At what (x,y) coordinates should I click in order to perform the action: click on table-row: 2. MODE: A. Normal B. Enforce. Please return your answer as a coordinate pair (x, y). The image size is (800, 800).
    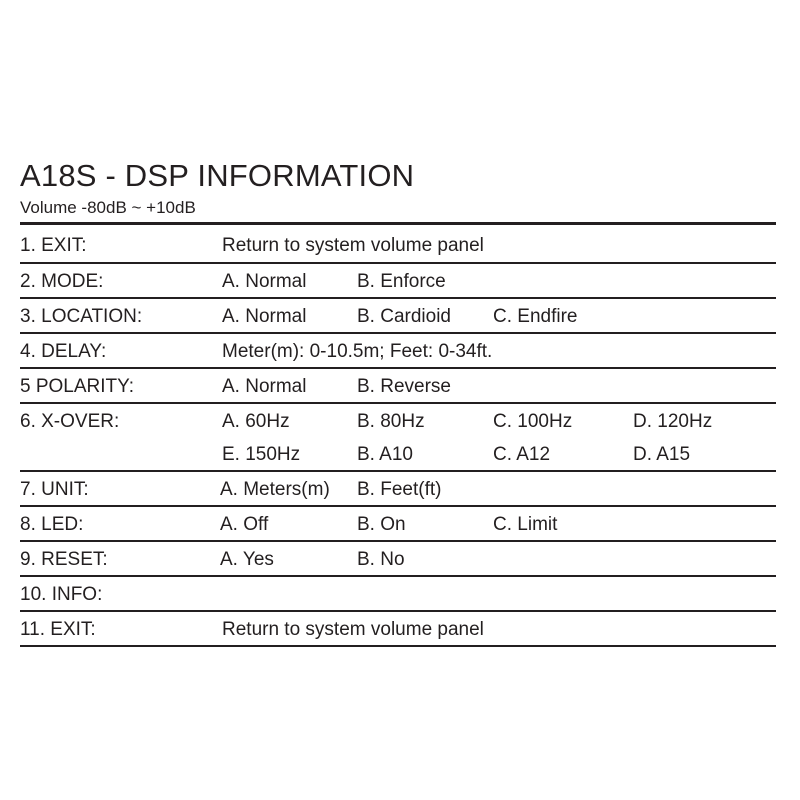
    Looking at the image, I should click on (398, 281).